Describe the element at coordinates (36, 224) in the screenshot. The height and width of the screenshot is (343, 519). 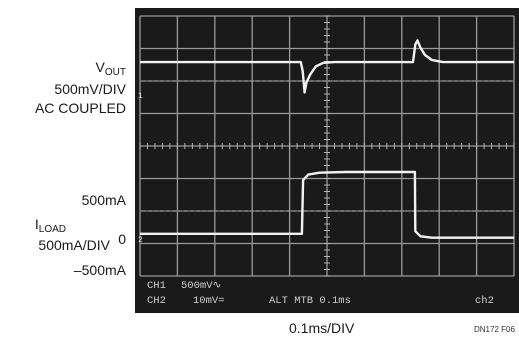
I see `iload-label-main: I` at that location.